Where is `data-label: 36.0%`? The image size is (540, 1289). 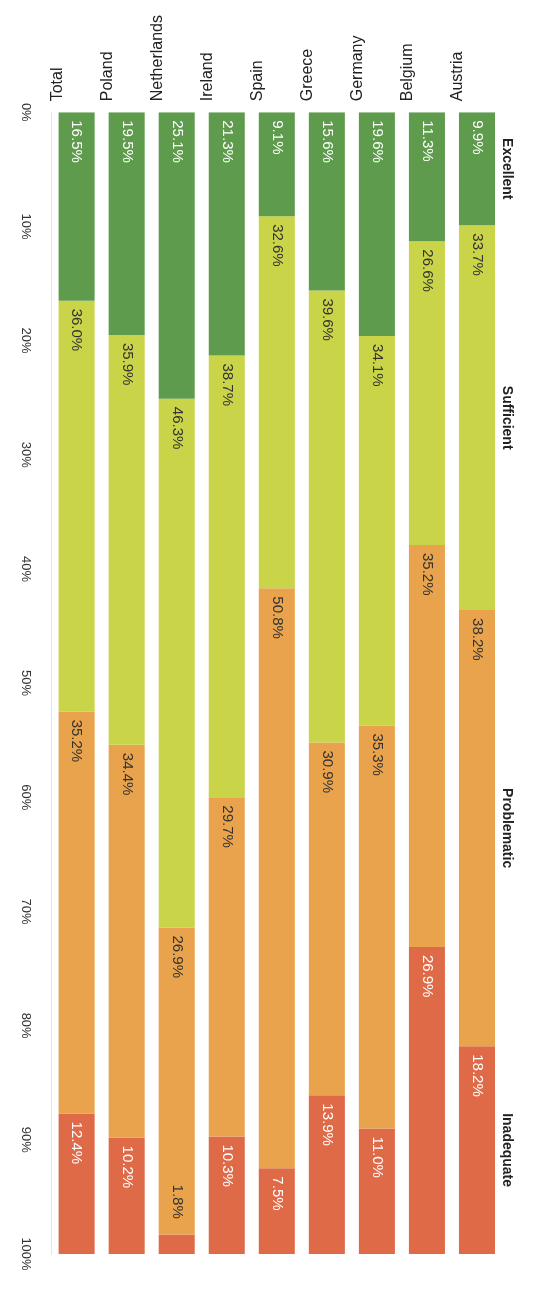
data-label: 36.0% is located at coordinates (78, 330).